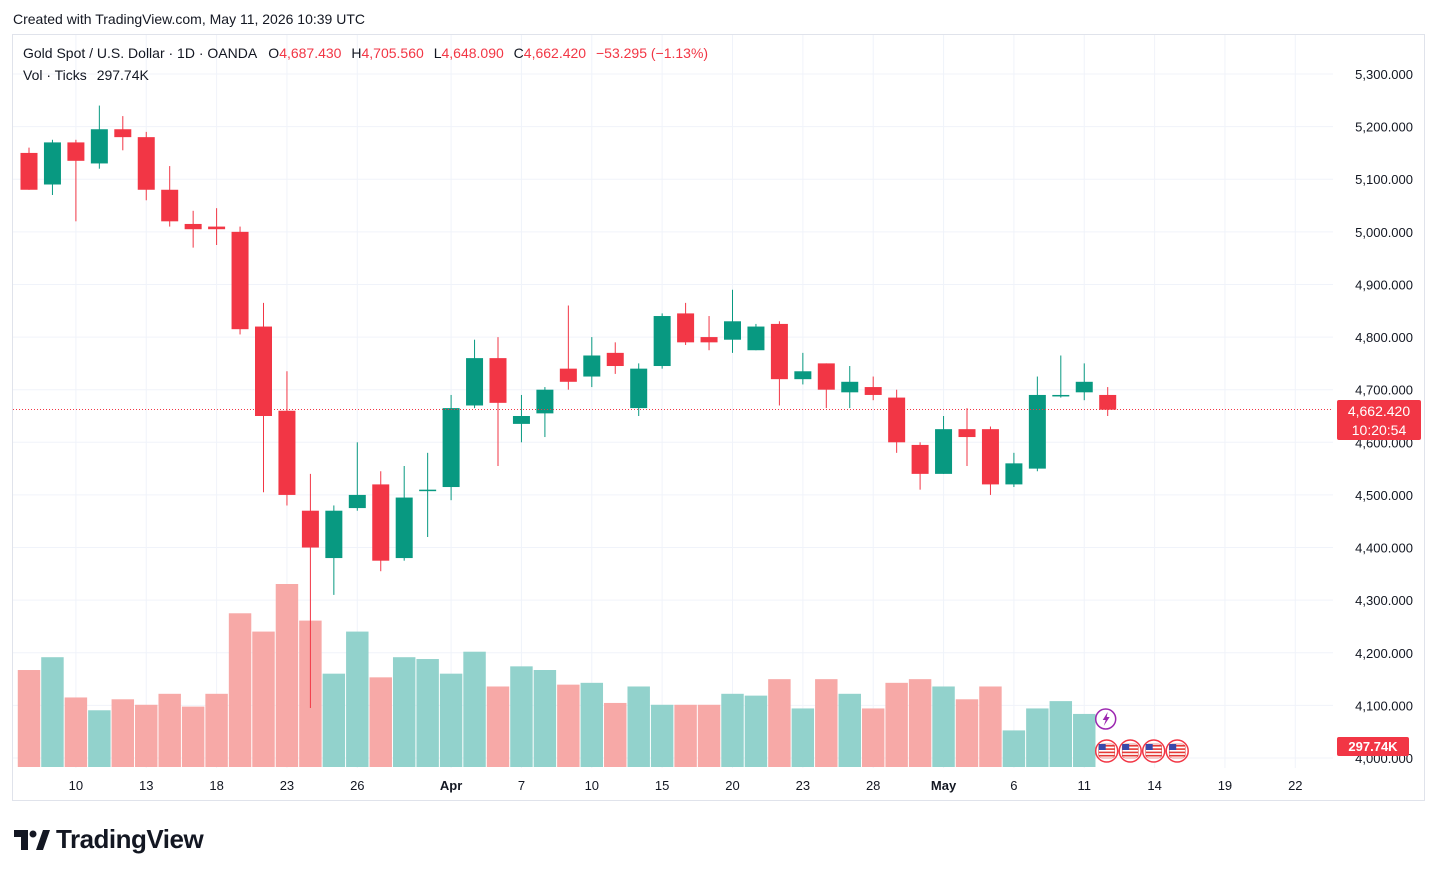 The width and height of the screenshot is (1439, 877). I want to click on x-tick-label: 19, so click(1225, 785).